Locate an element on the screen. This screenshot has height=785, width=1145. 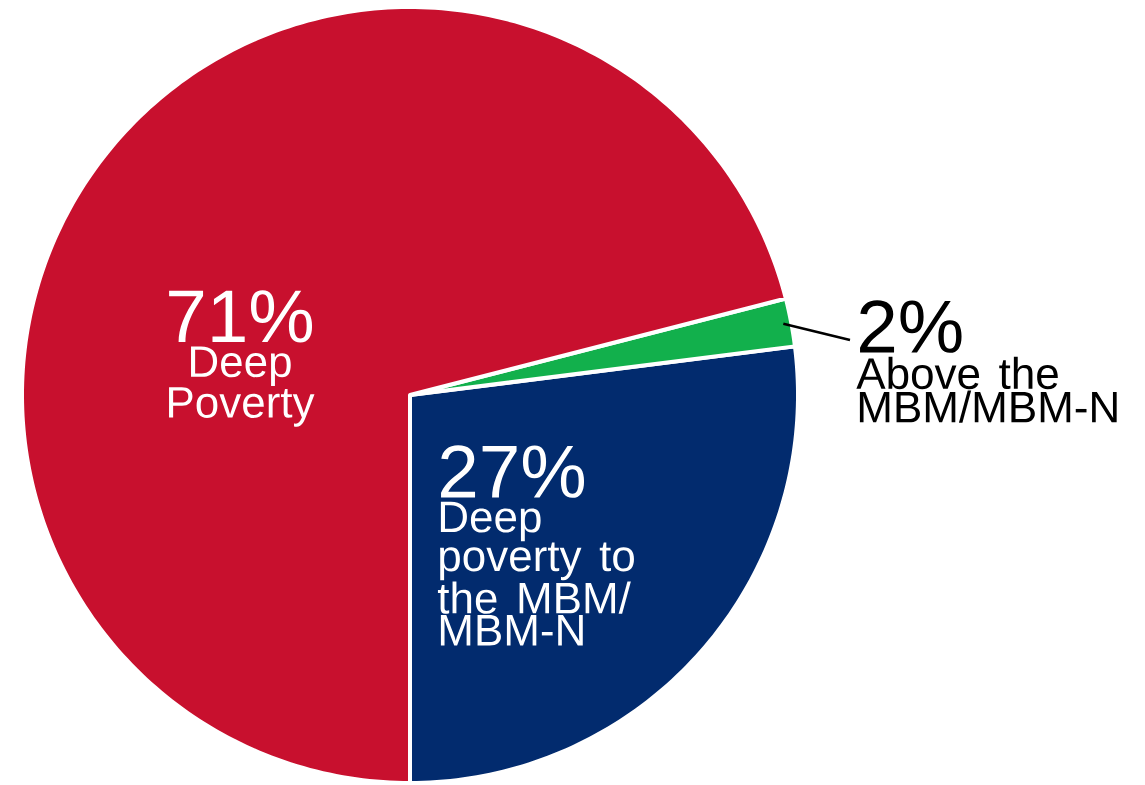
data-label: 2% is located at coordinates (911, 326).